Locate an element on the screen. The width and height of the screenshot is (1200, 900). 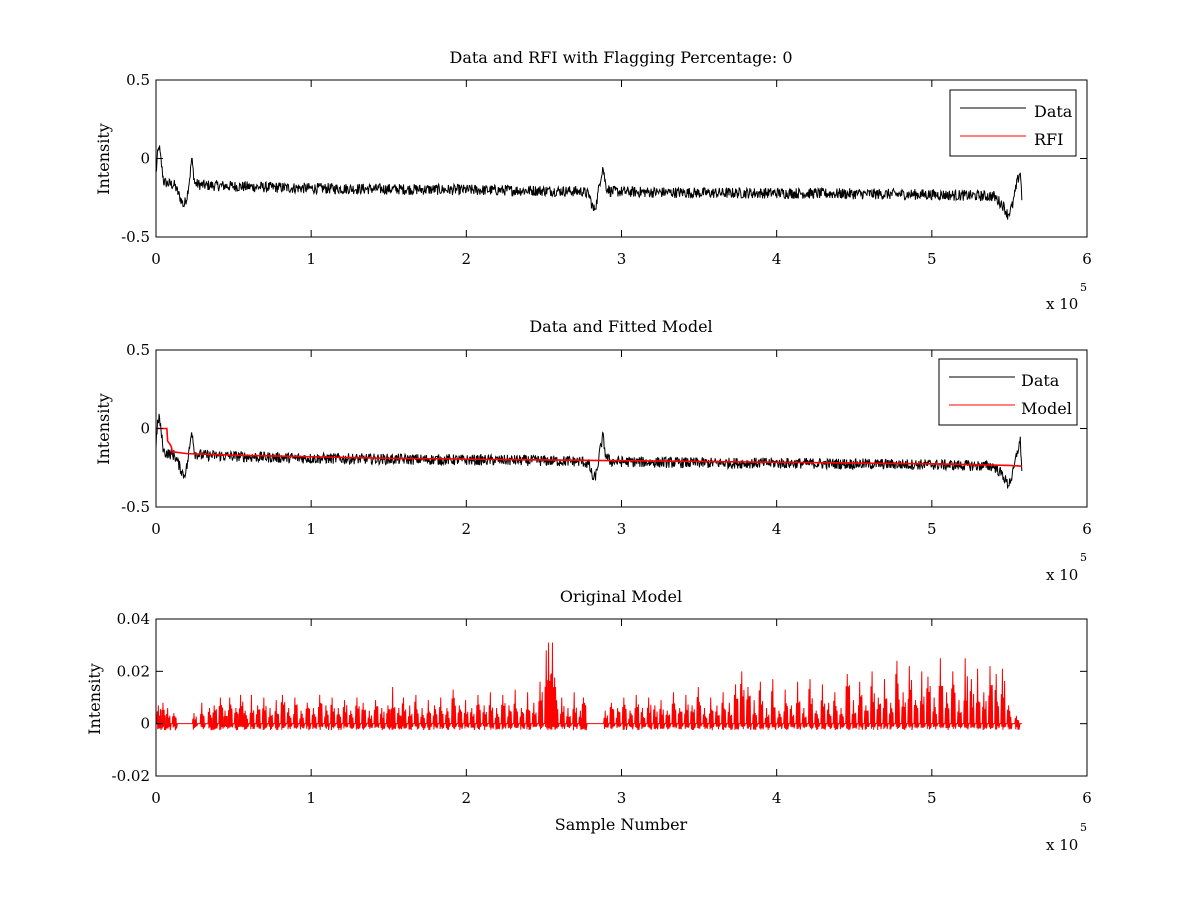
legend: Data RFI is located at coordinates (1013, 123).